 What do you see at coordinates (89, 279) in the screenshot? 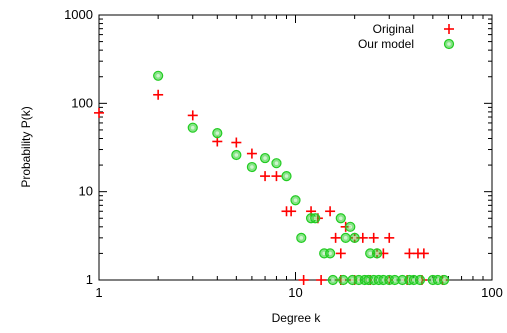
I see `y-tick-label: 1` at bounding box center [89, 279].